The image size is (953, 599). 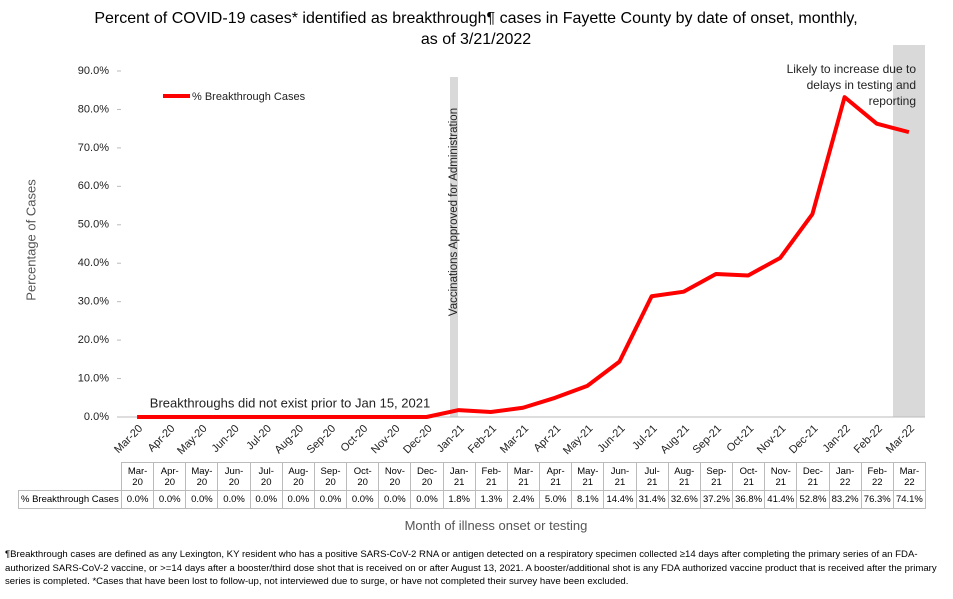 I want to click on y-tick-label: 30.0%, so click(x=93, y=302).